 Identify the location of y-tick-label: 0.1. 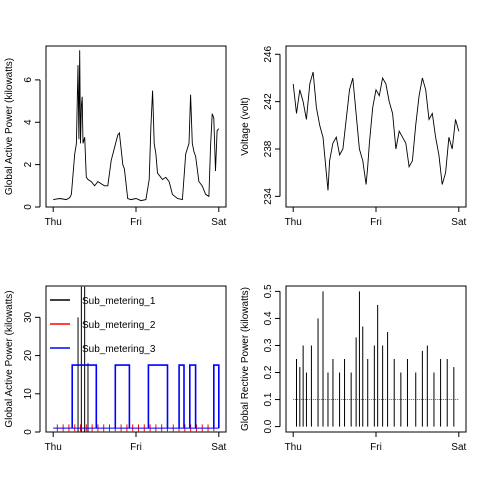
(268, 399).